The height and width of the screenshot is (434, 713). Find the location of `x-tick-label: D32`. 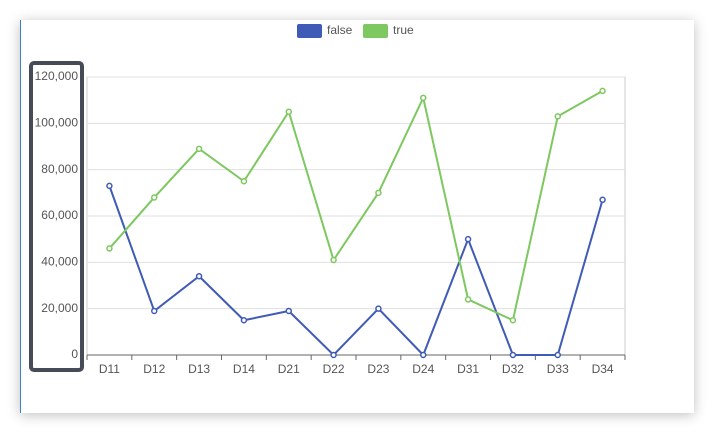

x-tick-label: D32 is located at coordinates (513, 369).